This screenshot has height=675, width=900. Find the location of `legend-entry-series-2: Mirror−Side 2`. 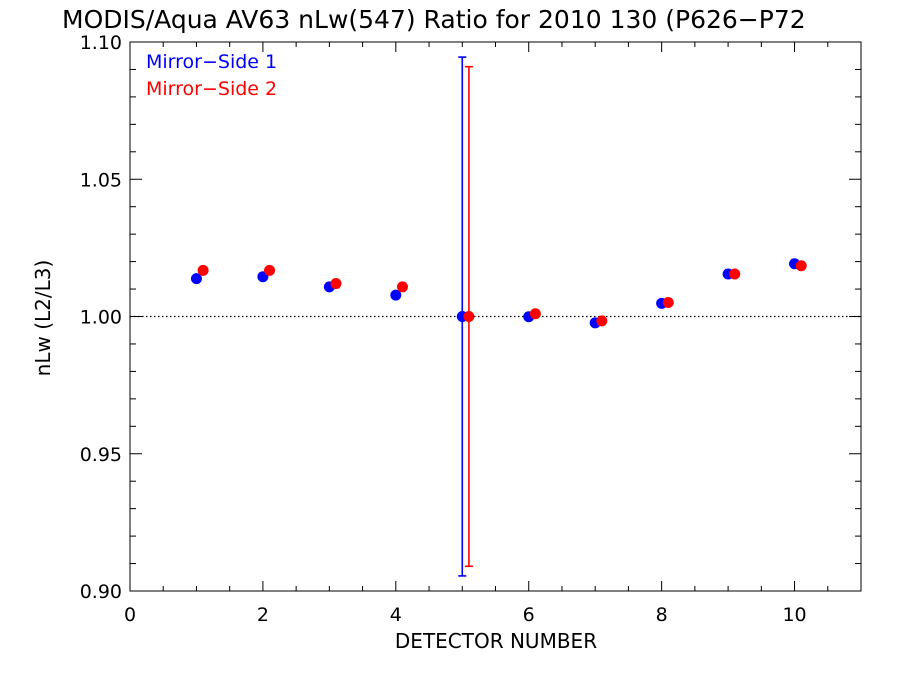

legend-entry-series-2: Mirror−Side 2 is located at coordinates (211, 89).